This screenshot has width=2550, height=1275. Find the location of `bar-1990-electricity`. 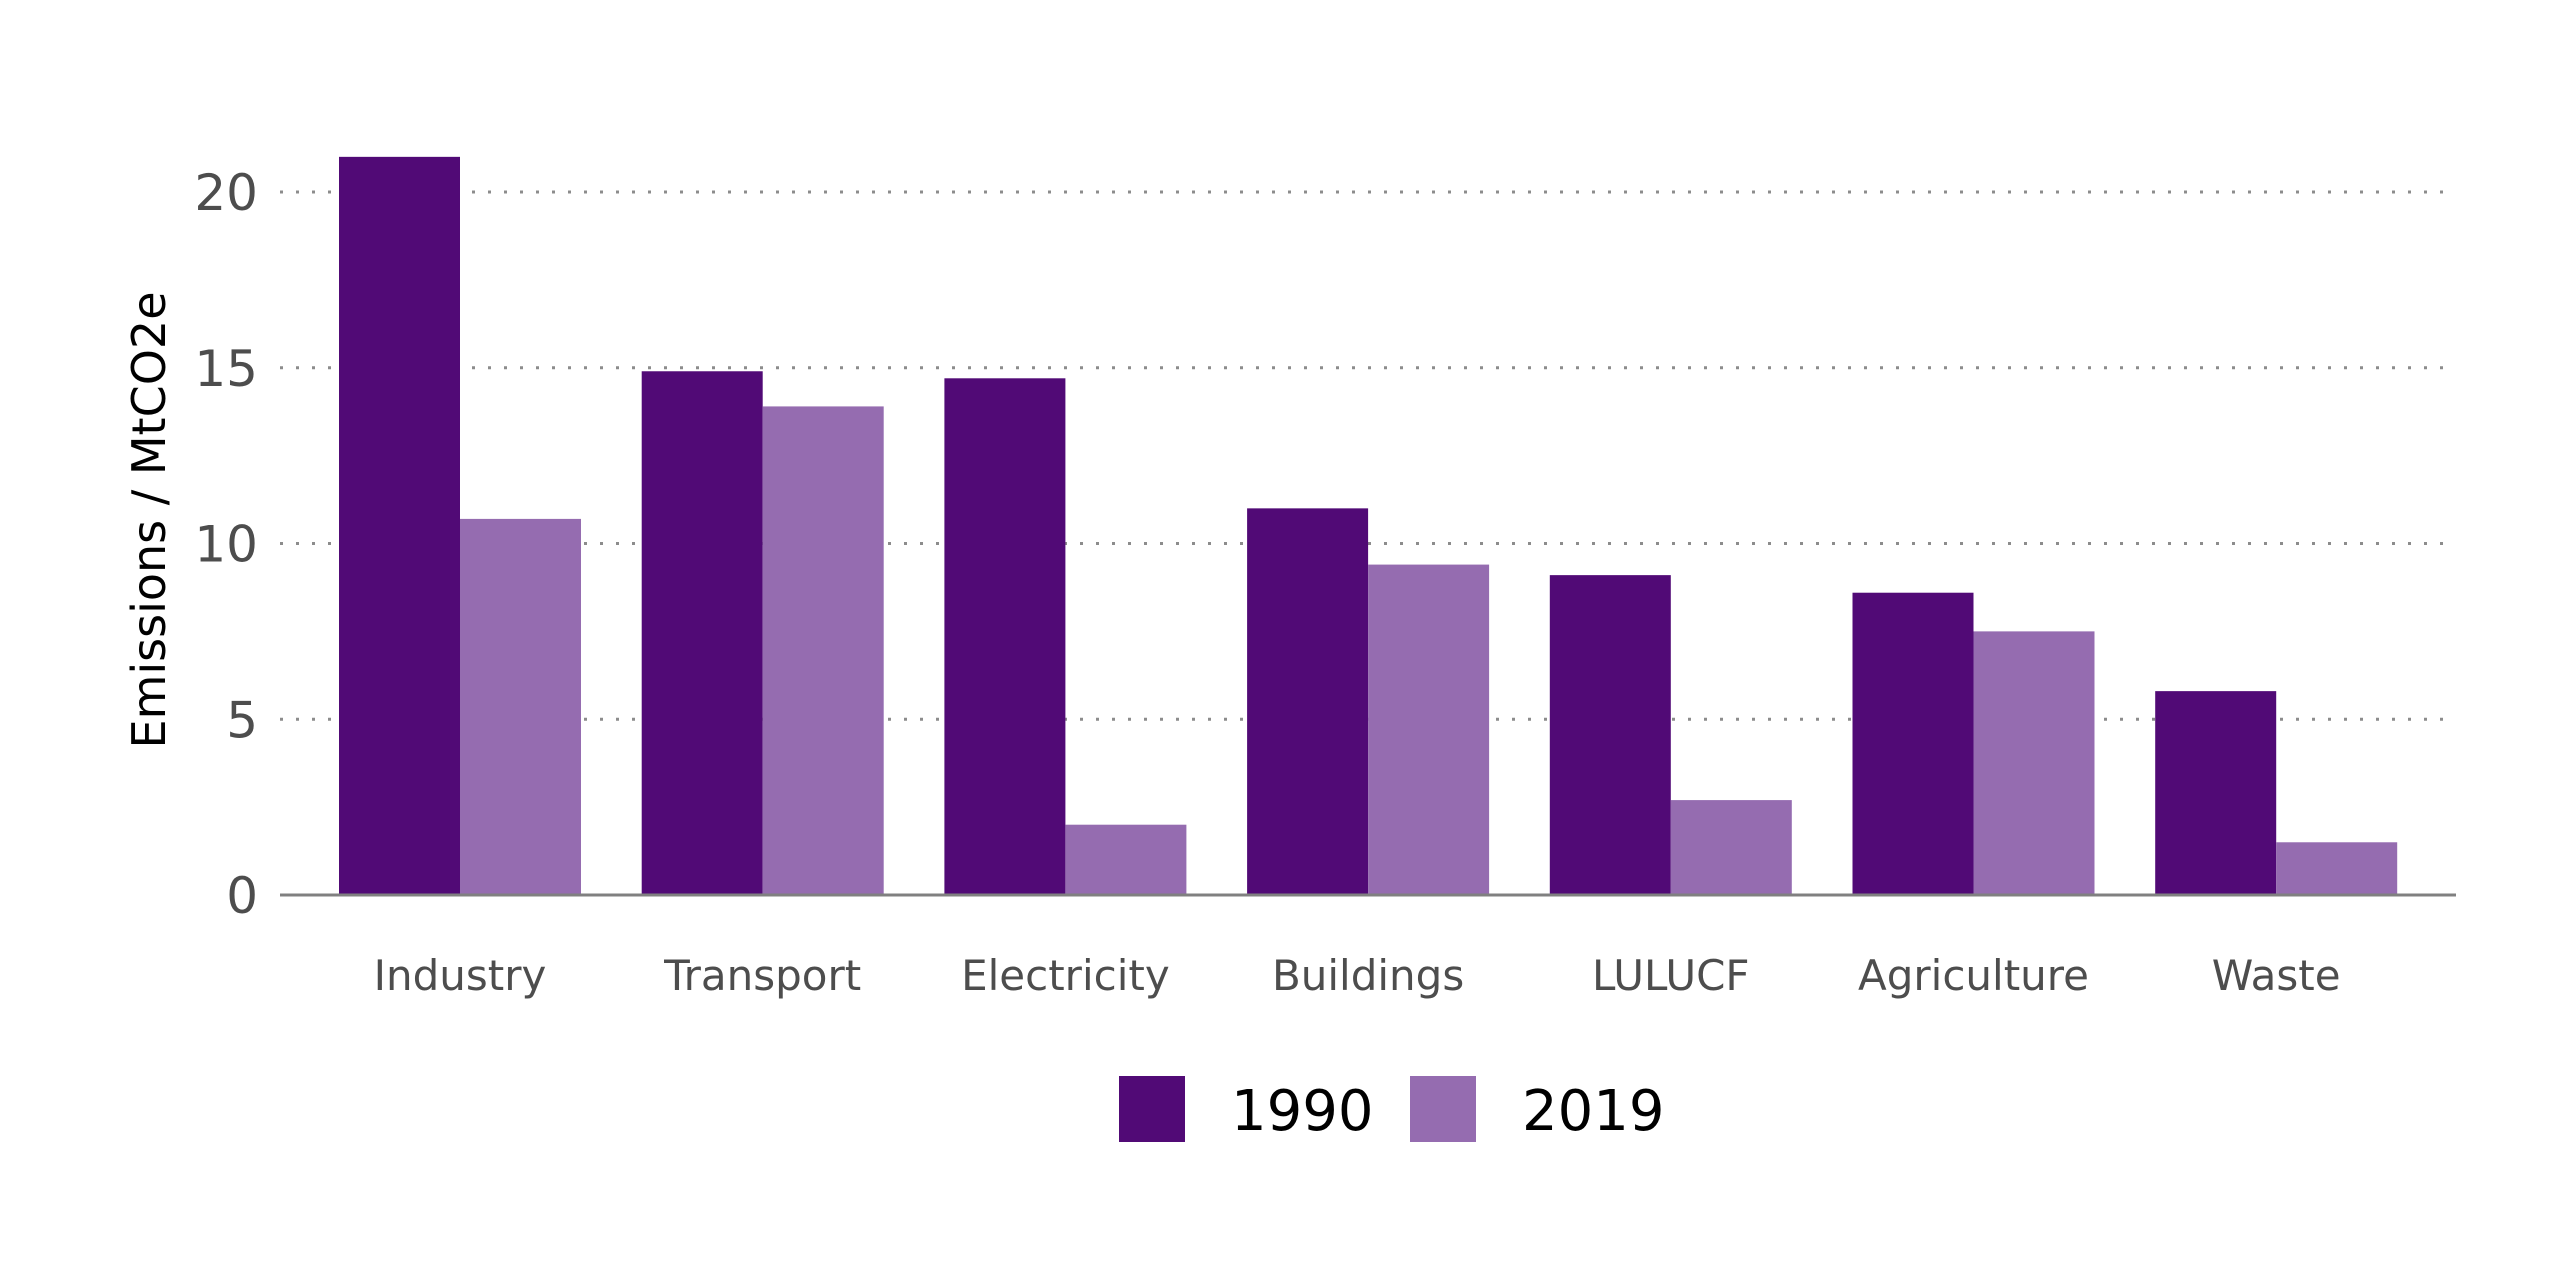

bar-1990-electricity is located at coordinates (1005, 636).